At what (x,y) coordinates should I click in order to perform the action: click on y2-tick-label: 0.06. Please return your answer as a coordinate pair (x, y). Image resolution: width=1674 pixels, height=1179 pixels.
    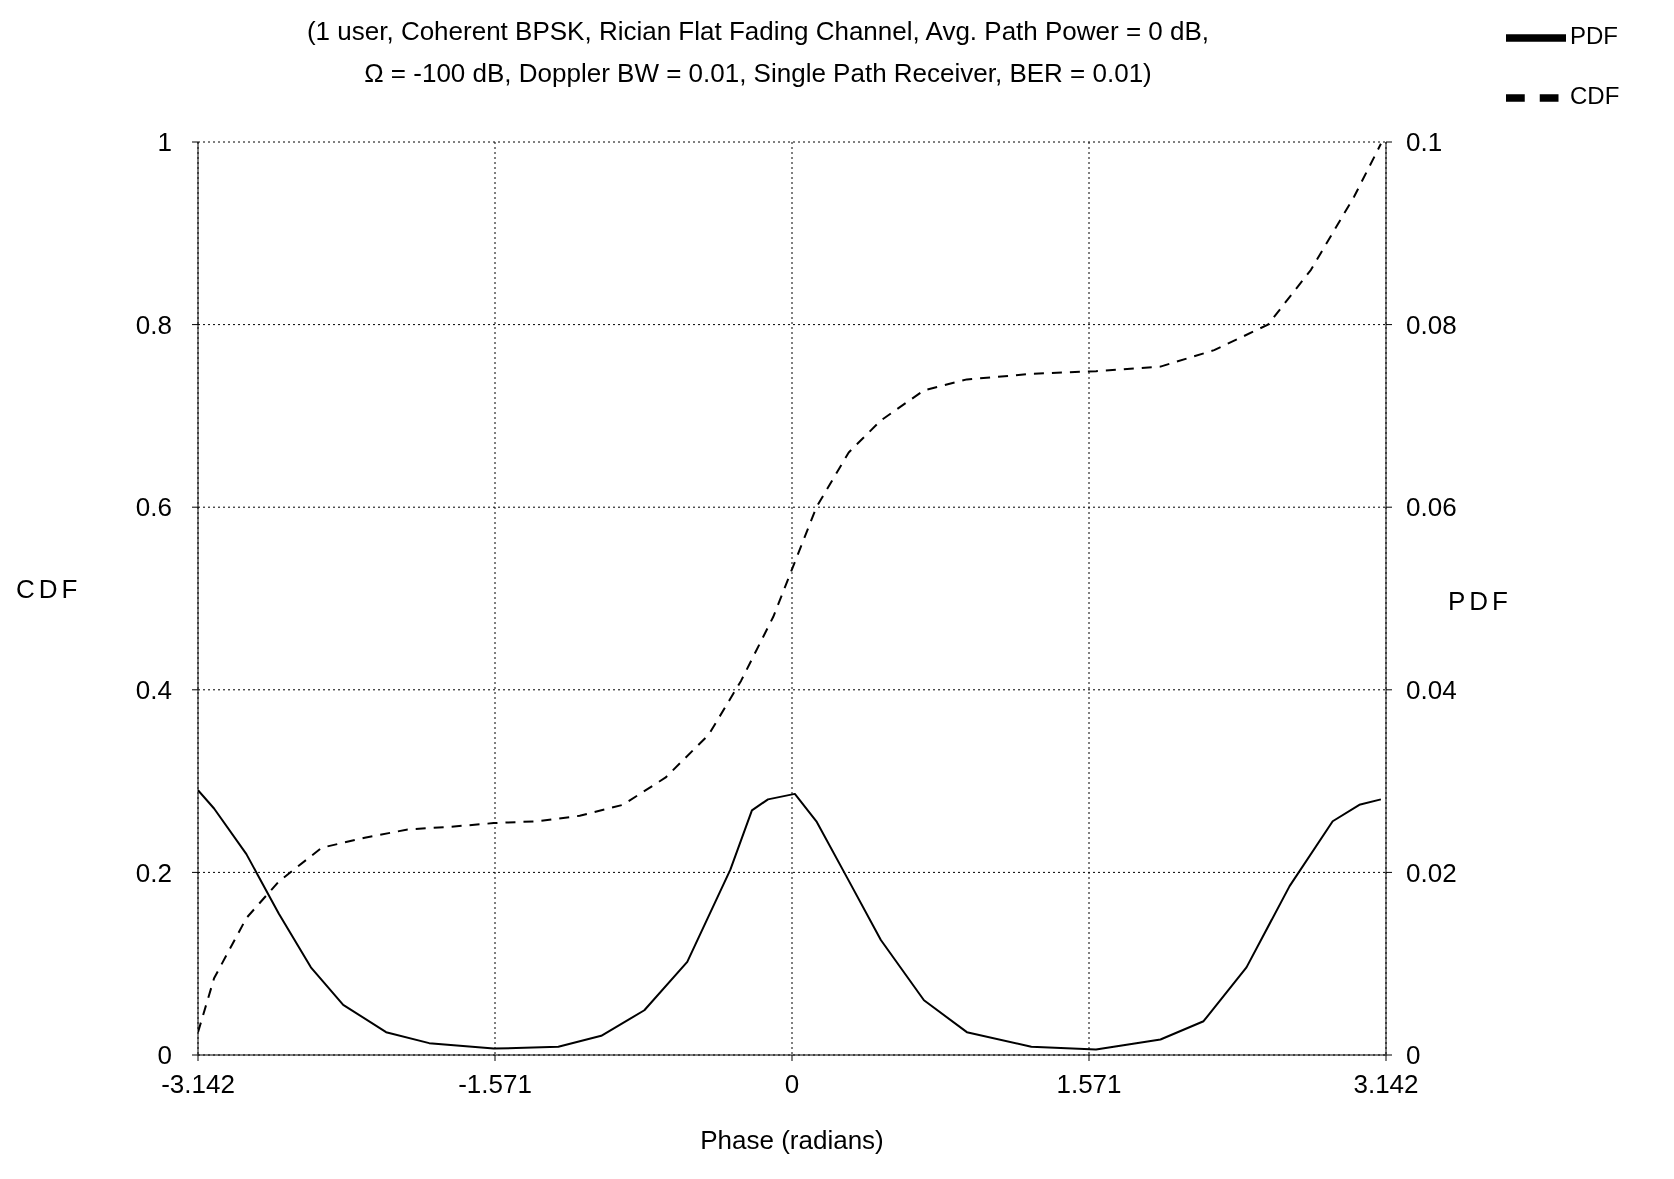
    Looking at the image, I should click on (1431, 507).